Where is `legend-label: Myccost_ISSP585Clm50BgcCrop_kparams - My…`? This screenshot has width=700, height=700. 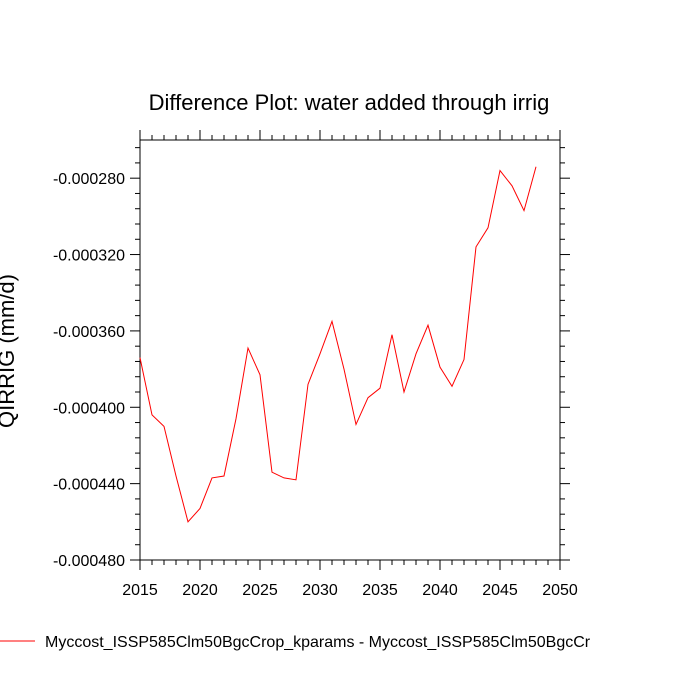 legend-label: Myccost_ISSP585Clm50BgcCrop_kparams - My… is located at coordinates (318, 642).